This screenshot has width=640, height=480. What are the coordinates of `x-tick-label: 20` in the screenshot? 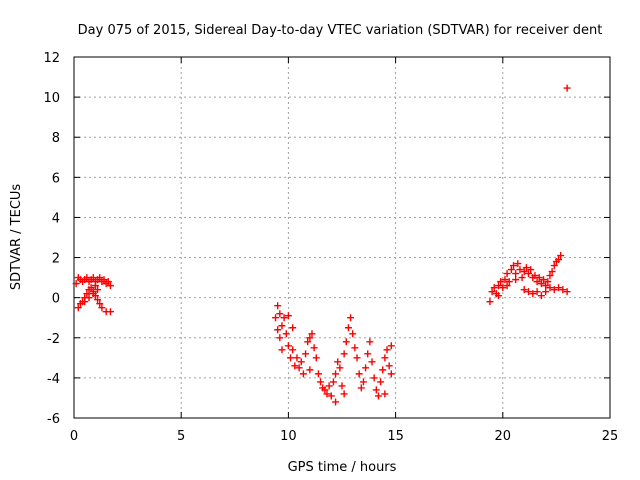 It's located at (503, 436).